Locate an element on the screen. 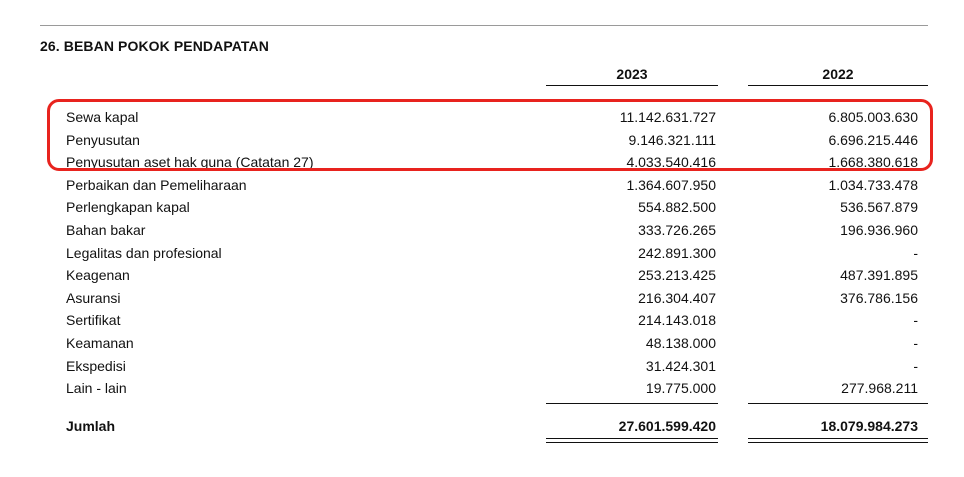 The image size is (964, 477). row-label: Ekspedisi is located at coordinates (96, 365).